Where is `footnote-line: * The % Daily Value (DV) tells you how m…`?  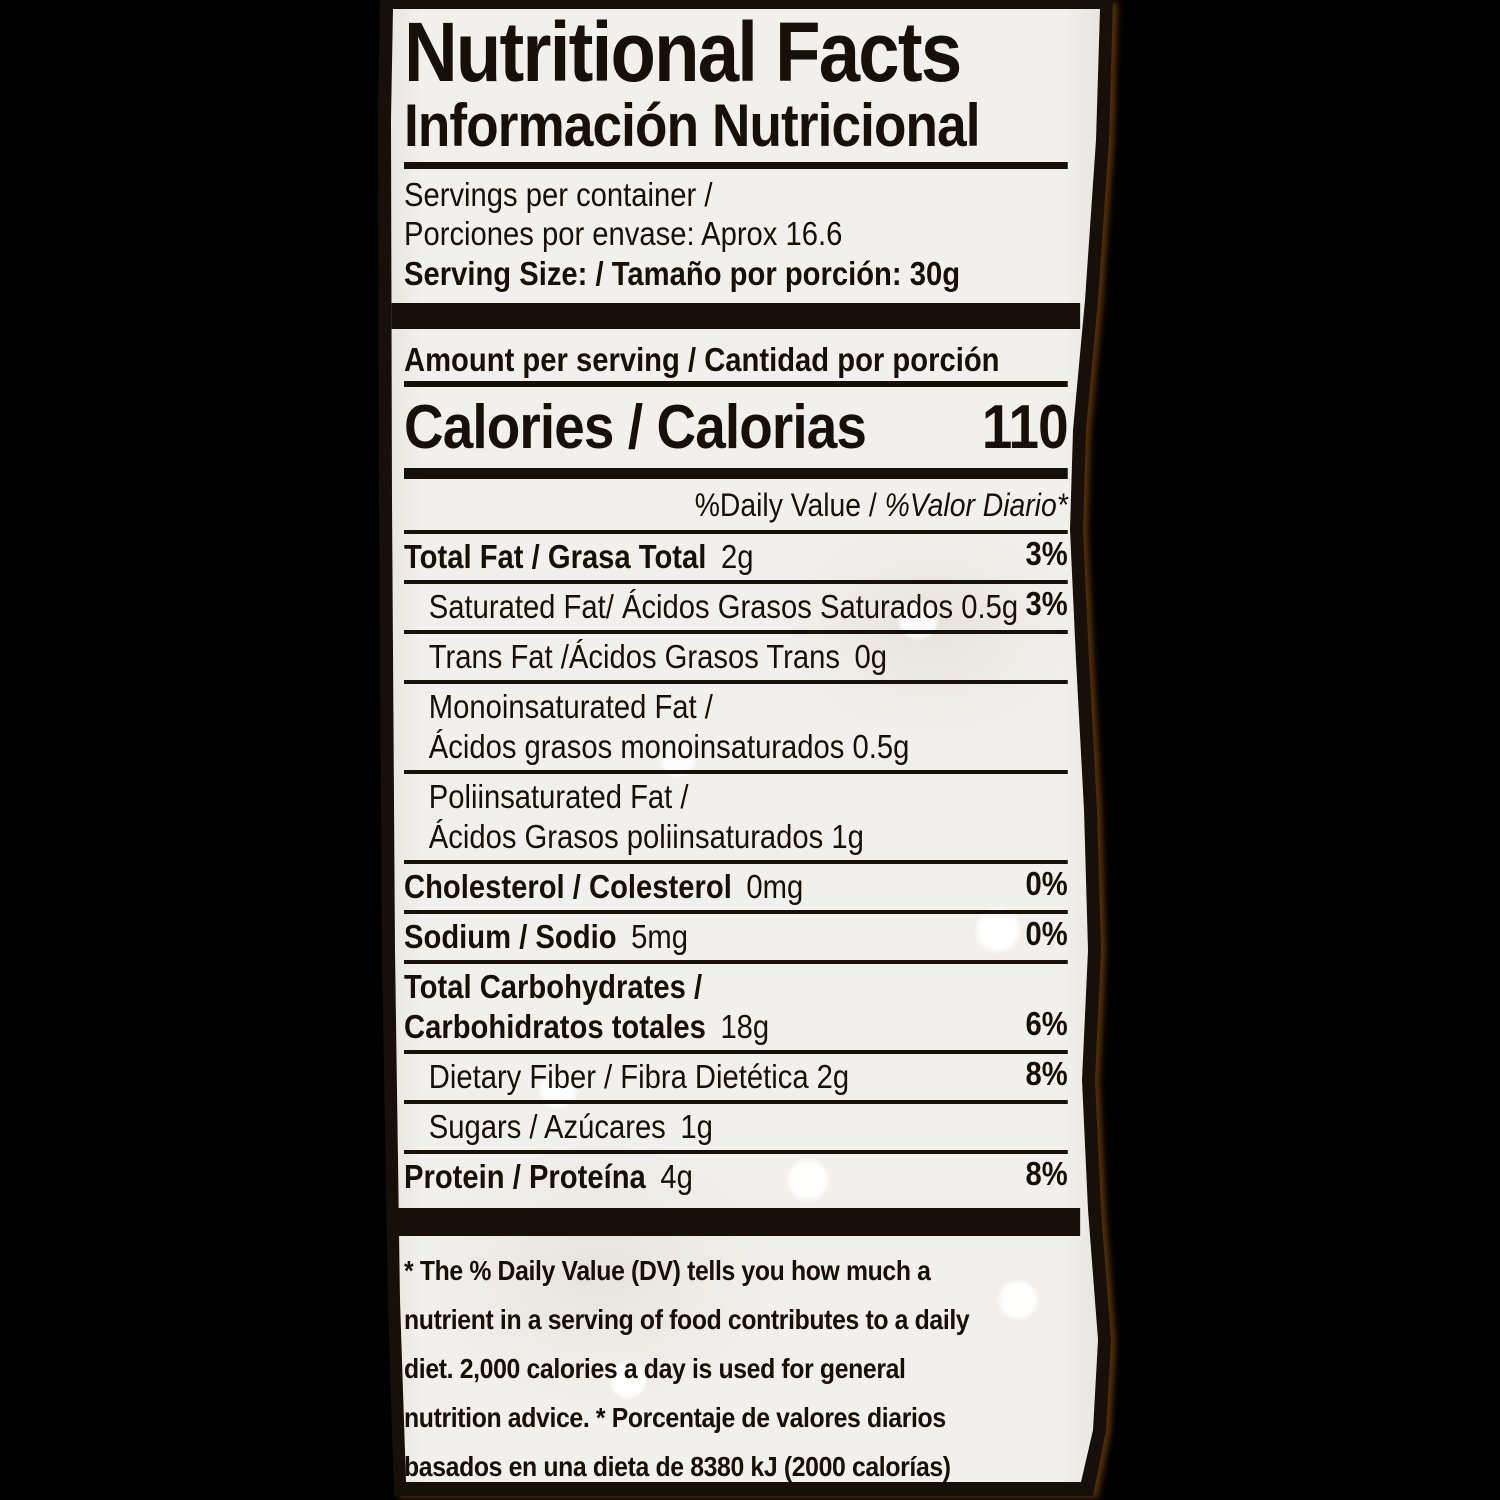
footnote-line: * The % Daily Value (DV) tells you how m… is located at coordinates (667, 1270).